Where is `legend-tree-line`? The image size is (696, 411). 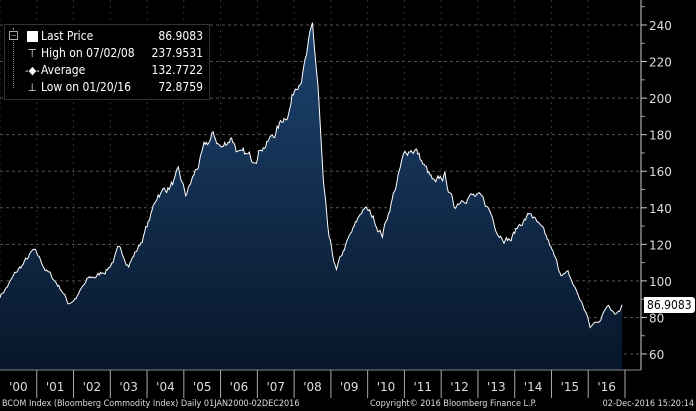
legend-tree-line is located at coordinates (18, 58).